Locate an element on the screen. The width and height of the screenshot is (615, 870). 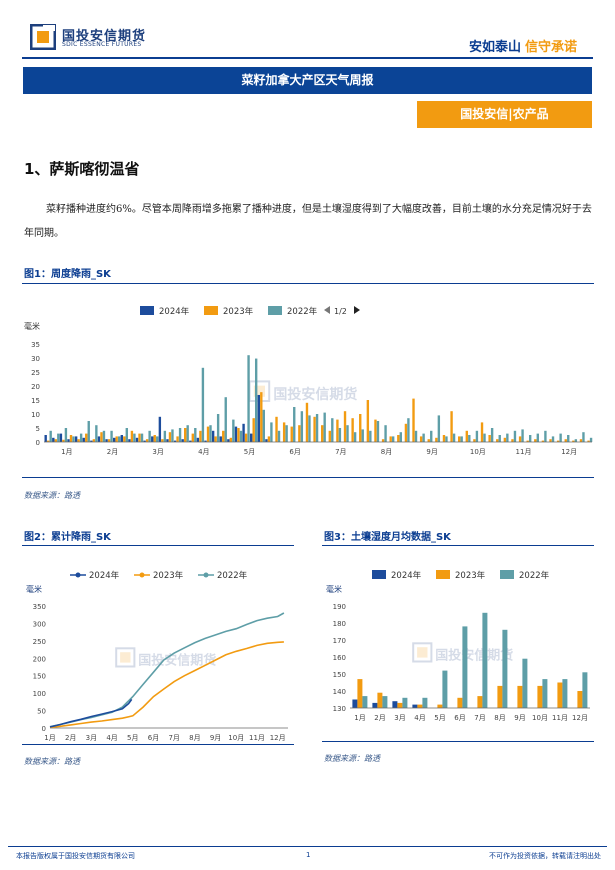
fig1-ytick-label: 20 is located at coordinates (35, 387).